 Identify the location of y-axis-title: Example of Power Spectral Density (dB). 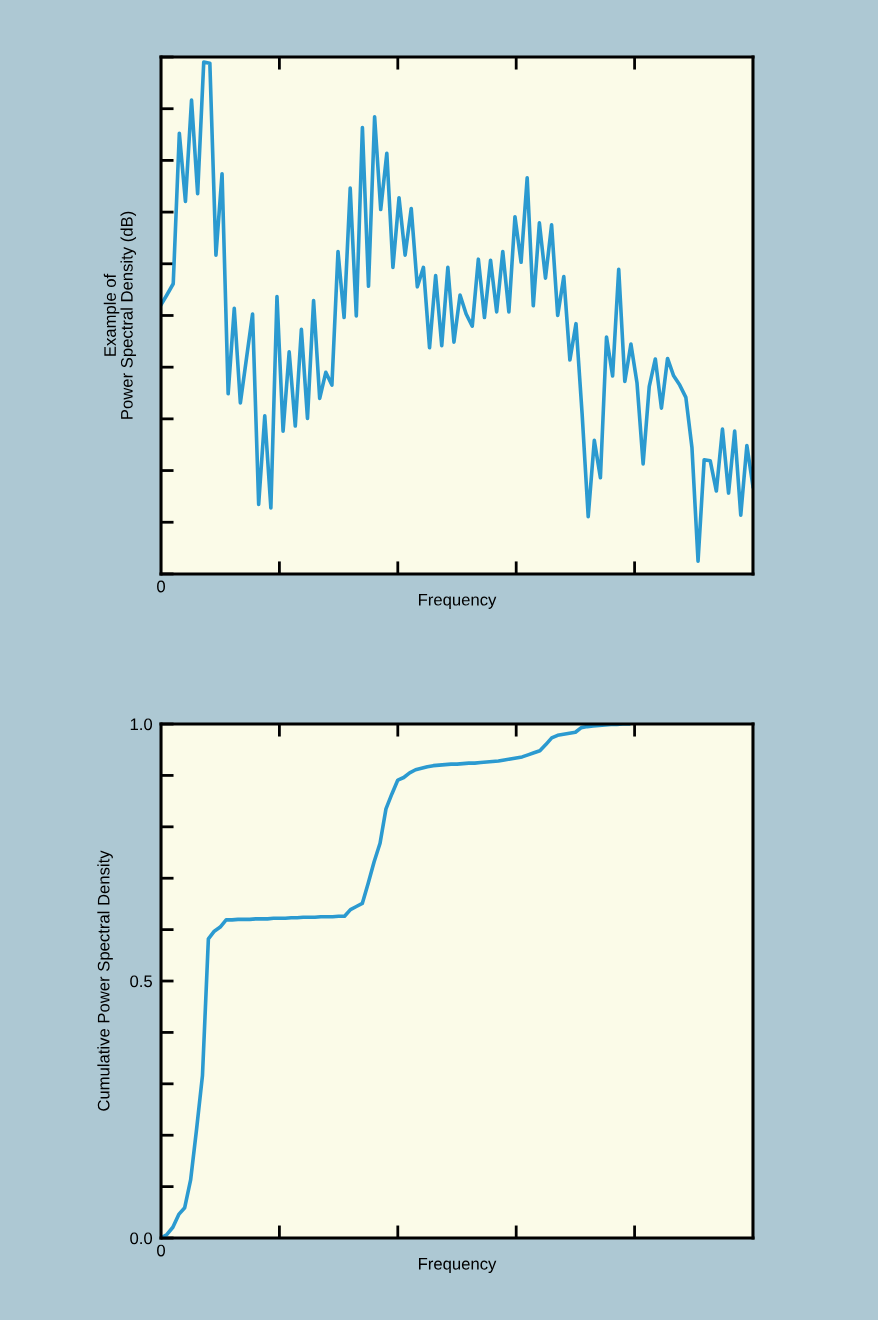
(120, 315).